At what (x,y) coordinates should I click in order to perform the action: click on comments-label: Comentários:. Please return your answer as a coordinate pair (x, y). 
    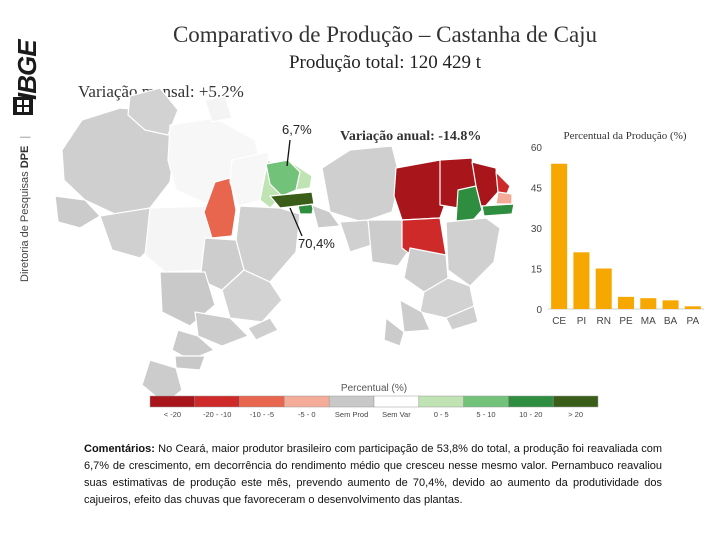
    Looking at the image, I should click on (119, 449).